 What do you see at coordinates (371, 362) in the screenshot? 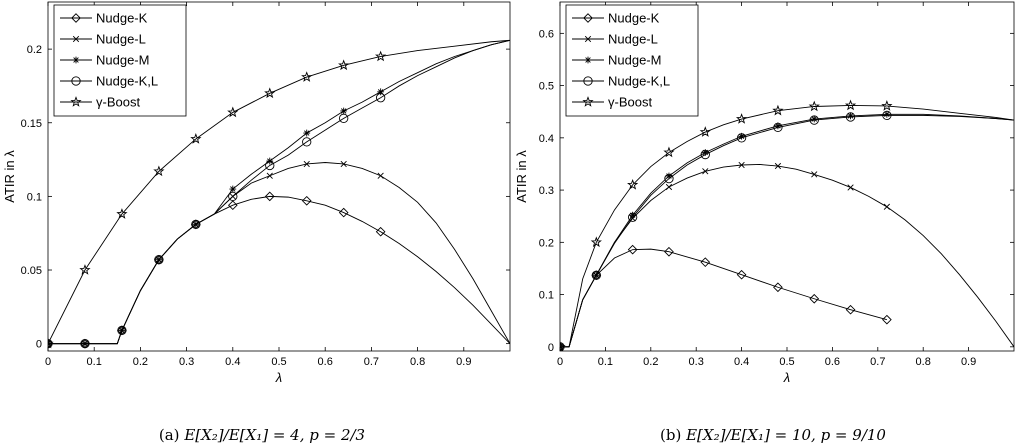
I see `p0-x-tick-label: 0.7` at bounding box center [371, 362].